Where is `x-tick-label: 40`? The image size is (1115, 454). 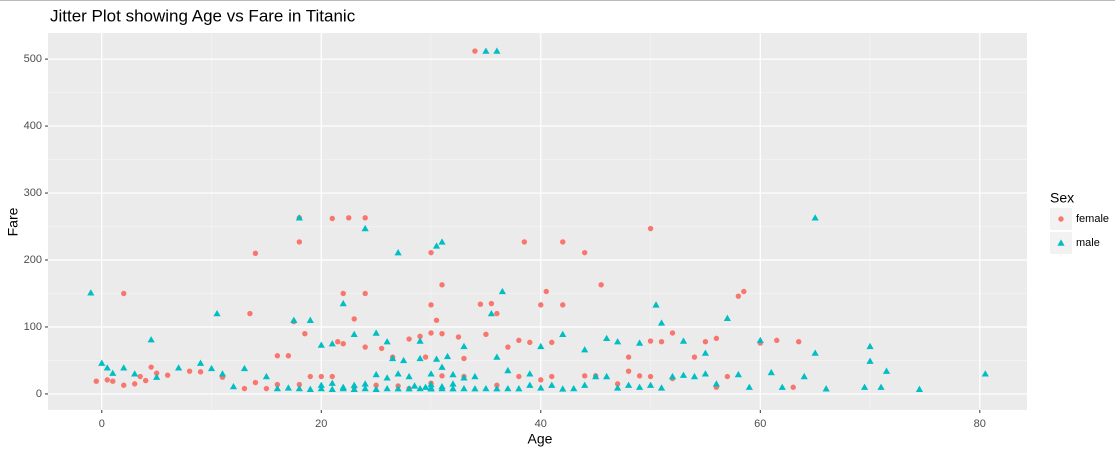 x-tick-label: 40 is located at coordinates (541, 424).